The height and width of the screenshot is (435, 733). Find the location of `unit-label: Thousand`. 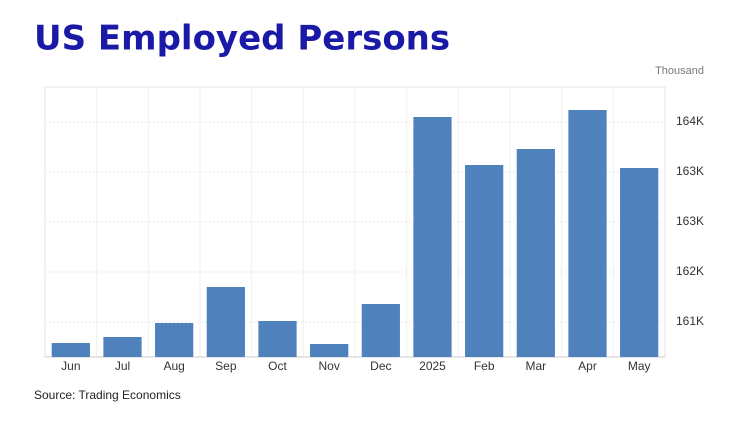

unit-label: Thousand is located at coordinates (679, 71).